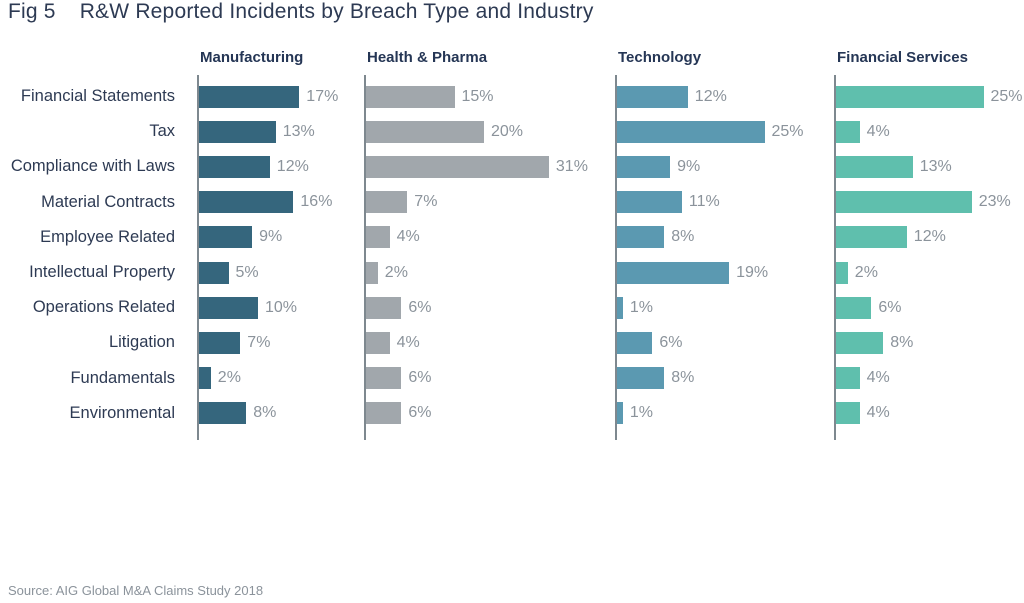 This screenshot has height=603, width=1024. I want to click on category-label: Environmental, so click(122, 412).